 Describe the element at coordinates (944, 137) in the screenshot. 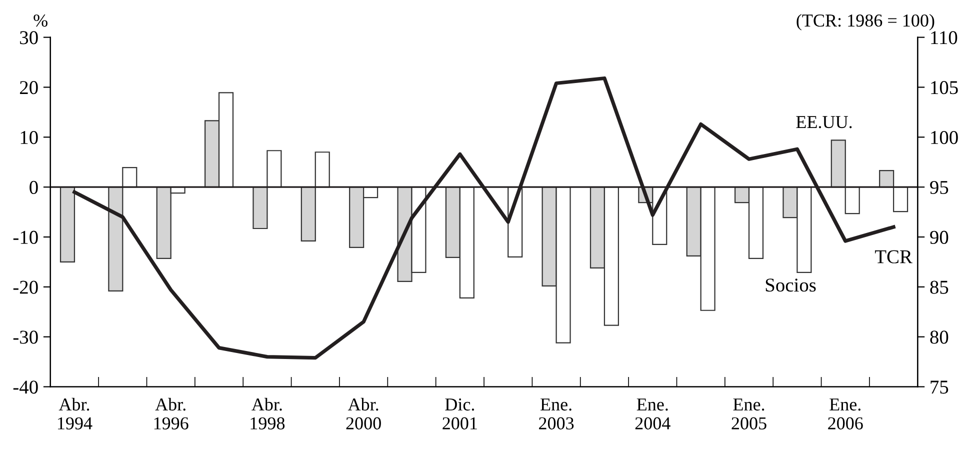

I see `y2-tick-label: 100` at that location.